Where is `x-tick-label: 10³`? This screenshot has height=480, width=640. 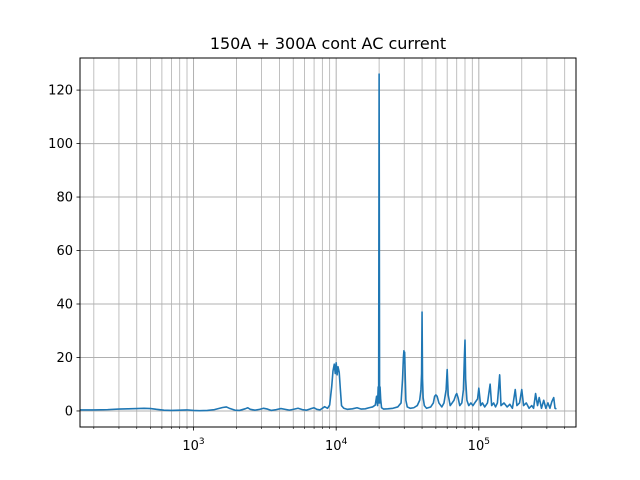 x-tick-label: 10³ is located at coordinates (193, 445).